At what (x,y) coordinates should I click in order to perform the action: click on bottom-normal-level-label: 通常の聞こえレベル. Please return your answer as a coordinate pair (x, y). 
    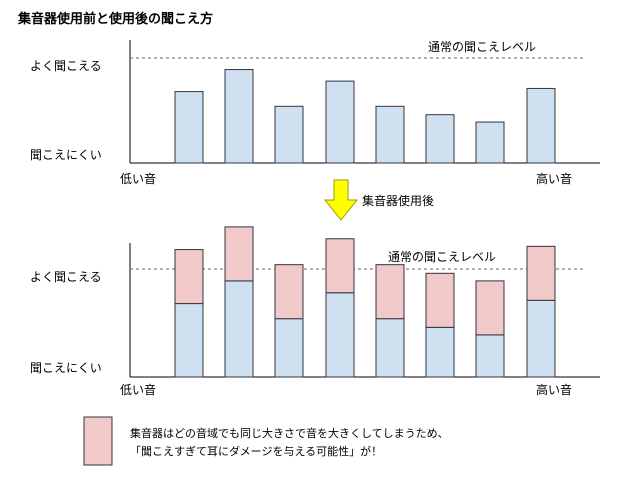
    Looking at the image, I should click on (442, 257).